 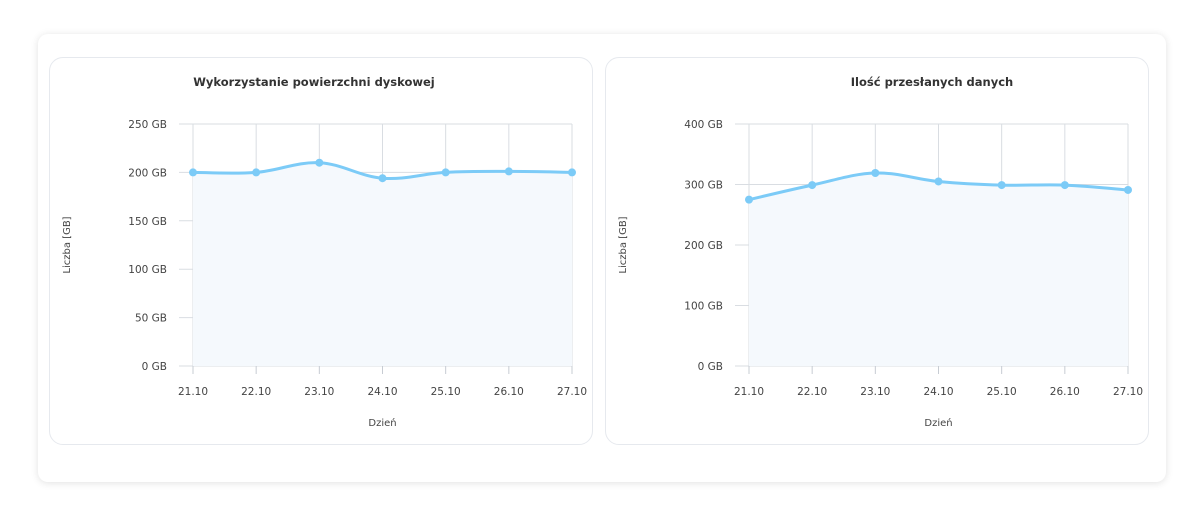 What do you see at coordinates (932, 82) in the screenshot?
I see `chart-title: Ilość przesłanych danych` at bounding box center [932, 82].